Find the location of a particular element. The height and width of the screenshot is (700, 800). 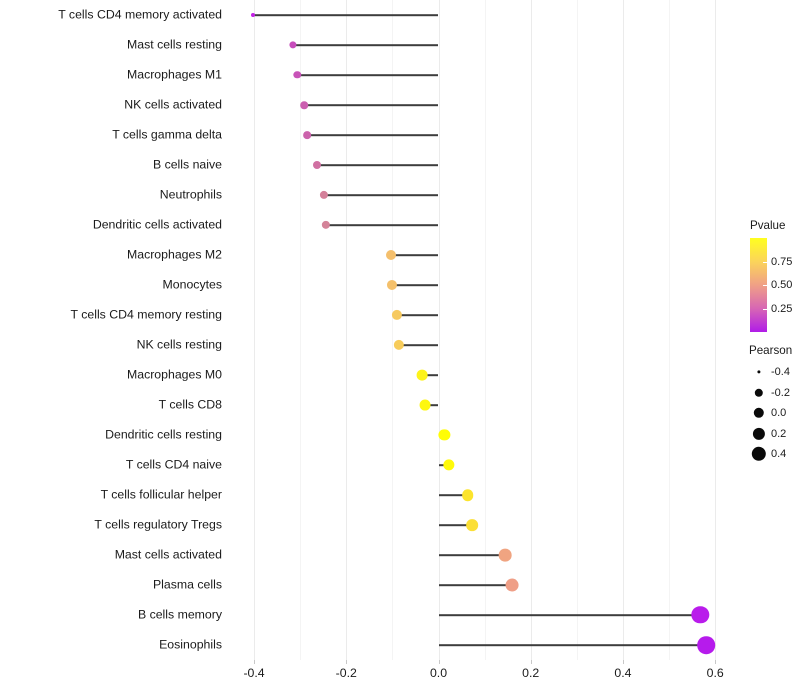

pvalue-colorbar-tick-label: 0.50 is located at coordinates (782, 285).